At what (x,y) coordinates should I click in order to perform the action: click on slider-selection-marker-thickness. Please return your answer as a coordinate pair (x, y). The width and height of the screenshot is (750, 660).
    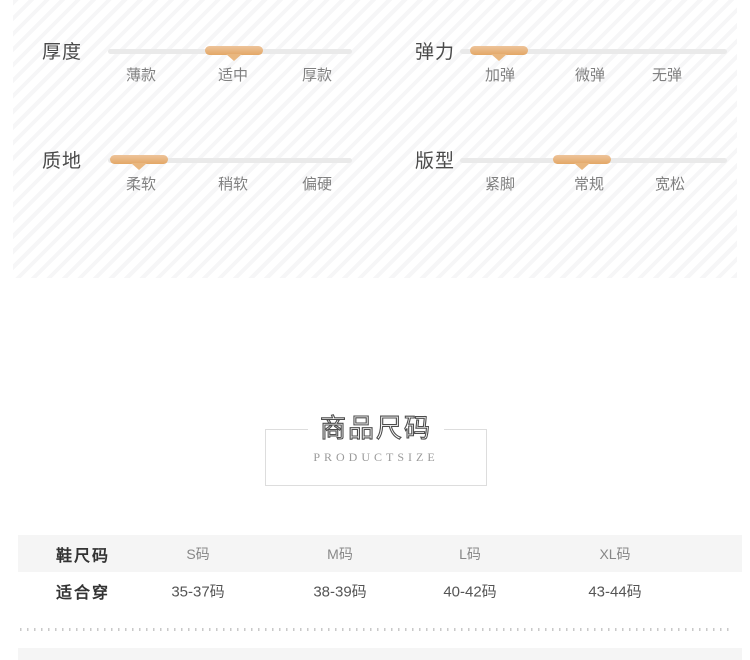
    Looking at the image, I should click on (234, 53).